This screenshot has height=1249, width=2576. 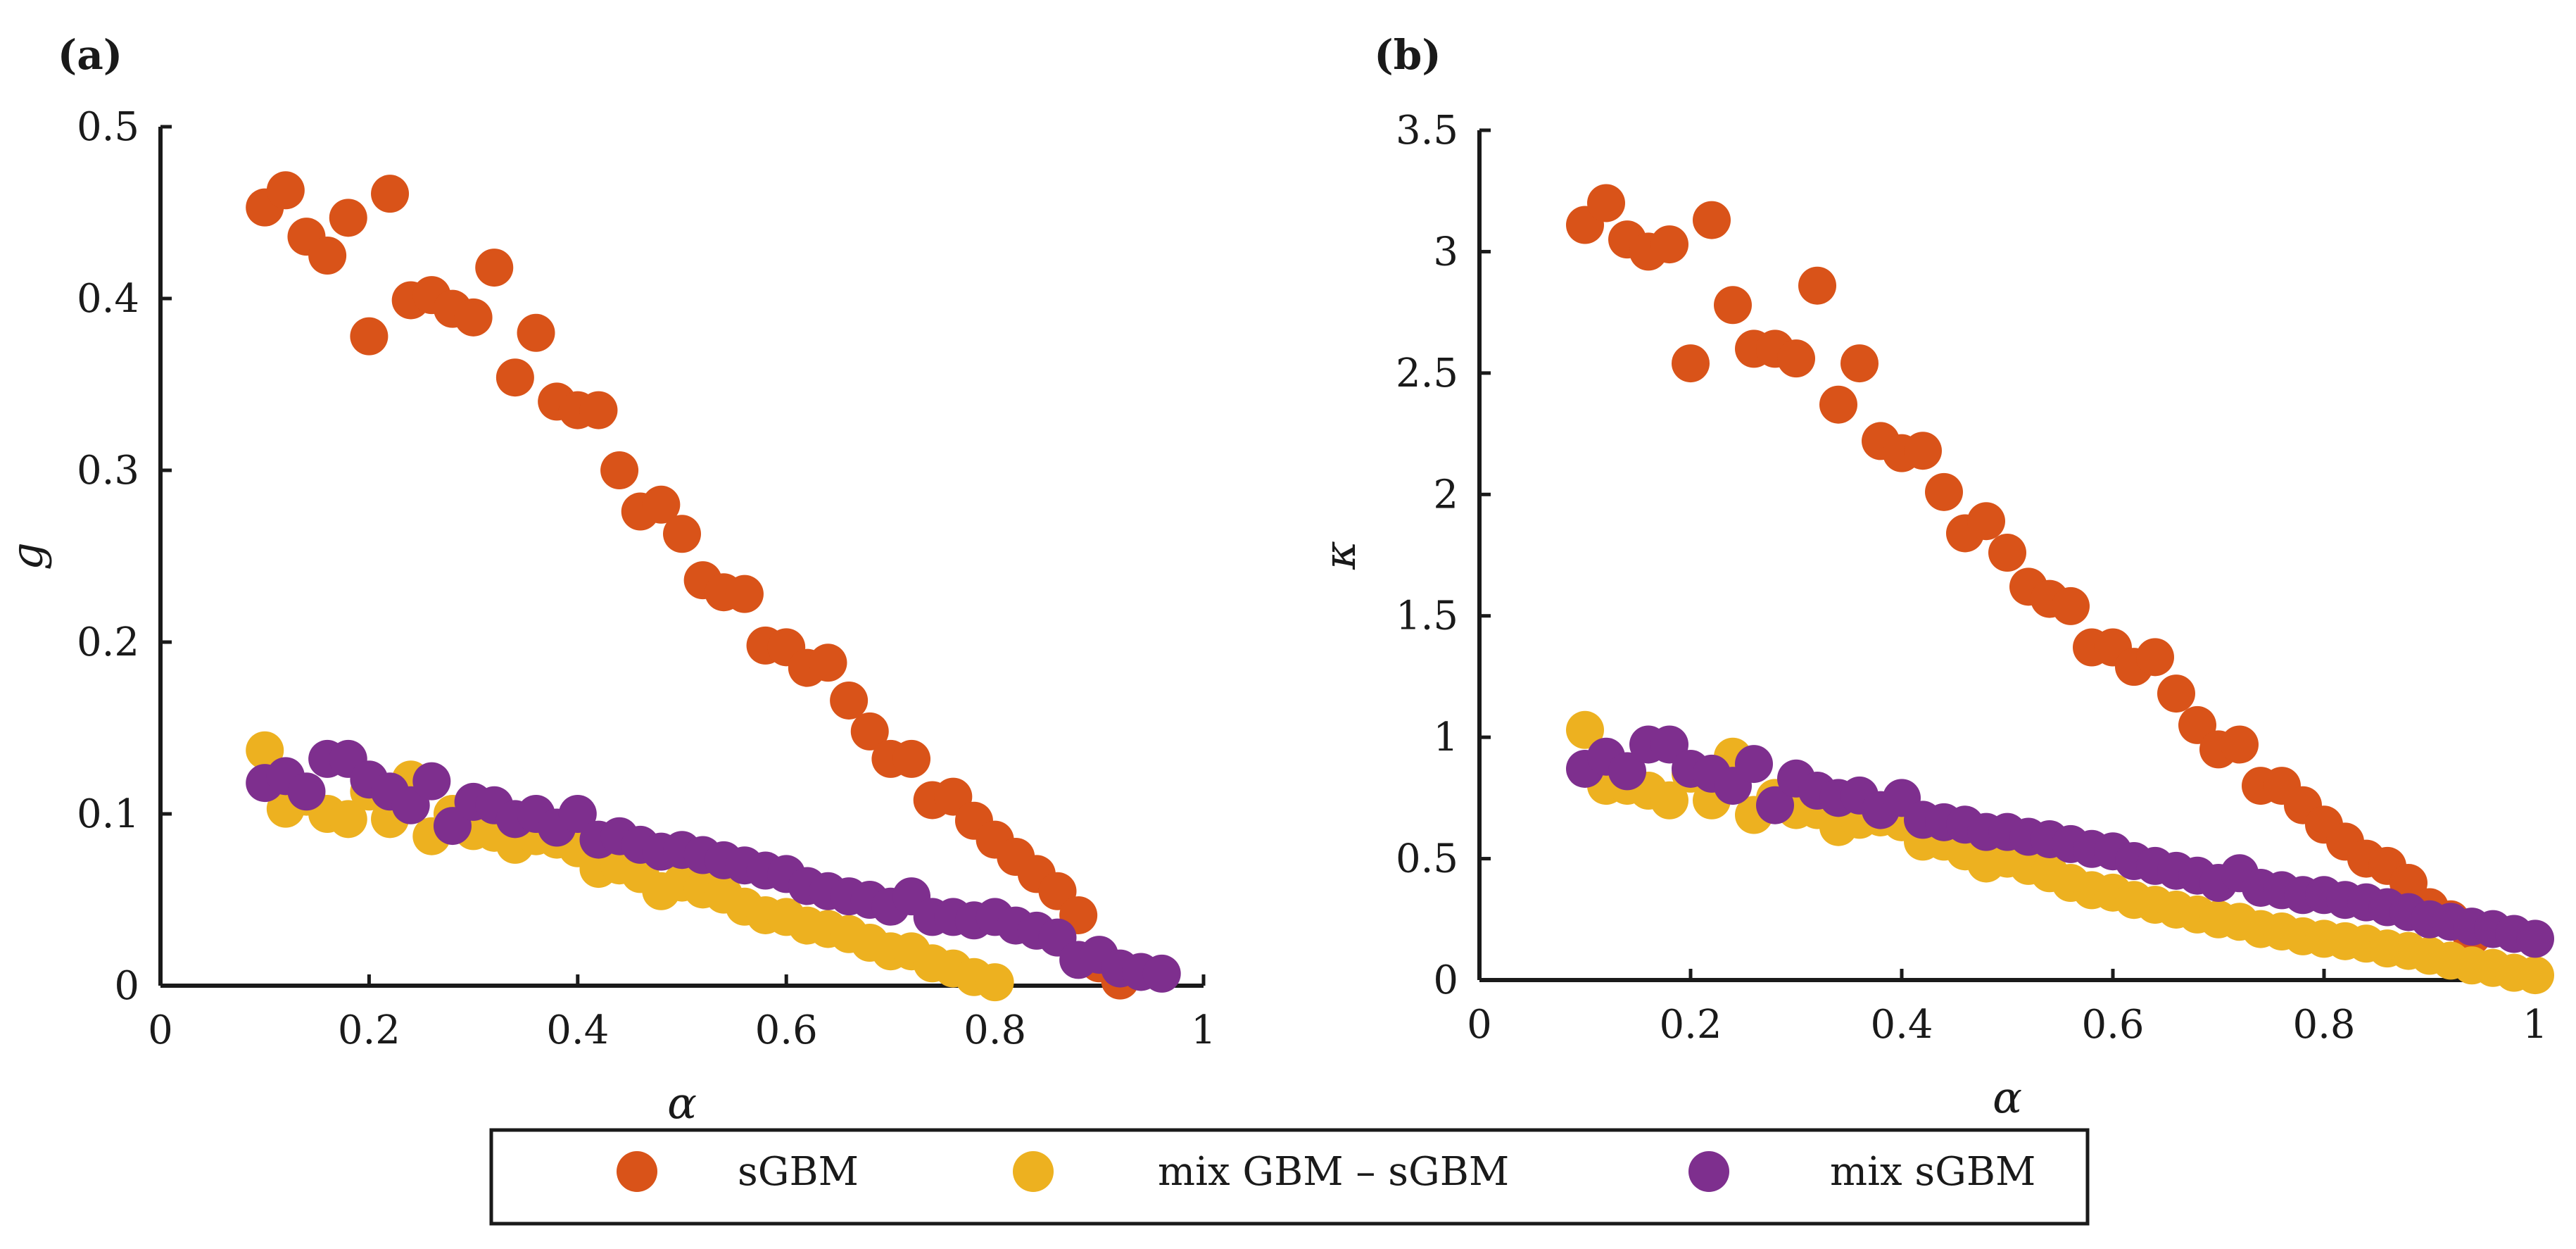 What do you see at coordinates (108, 642) in the screenshot?
I see `y-tick-label: 0.2` at bounding box center [108, 642].